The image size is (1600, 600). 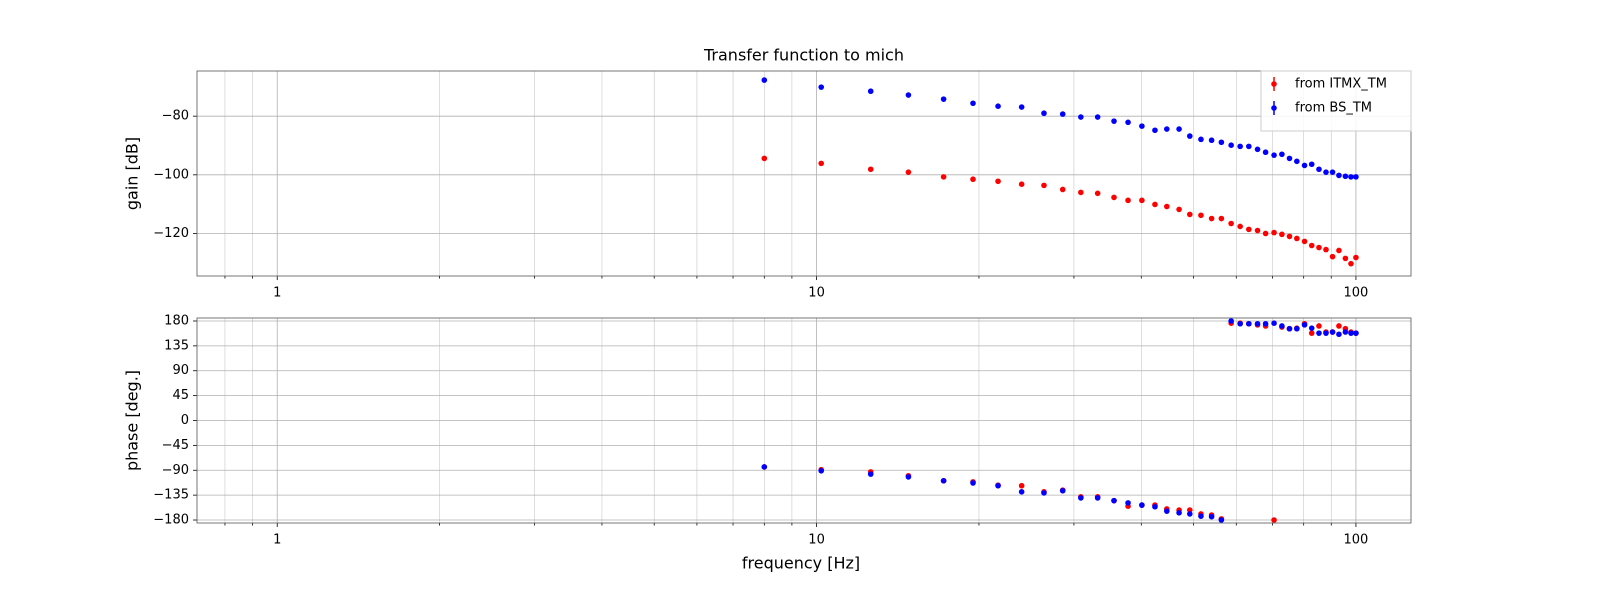 What do you see at coordinates (171, 520) in the screenshot?
I see `y-tick-label: −180` at bounding box center [171, 520].